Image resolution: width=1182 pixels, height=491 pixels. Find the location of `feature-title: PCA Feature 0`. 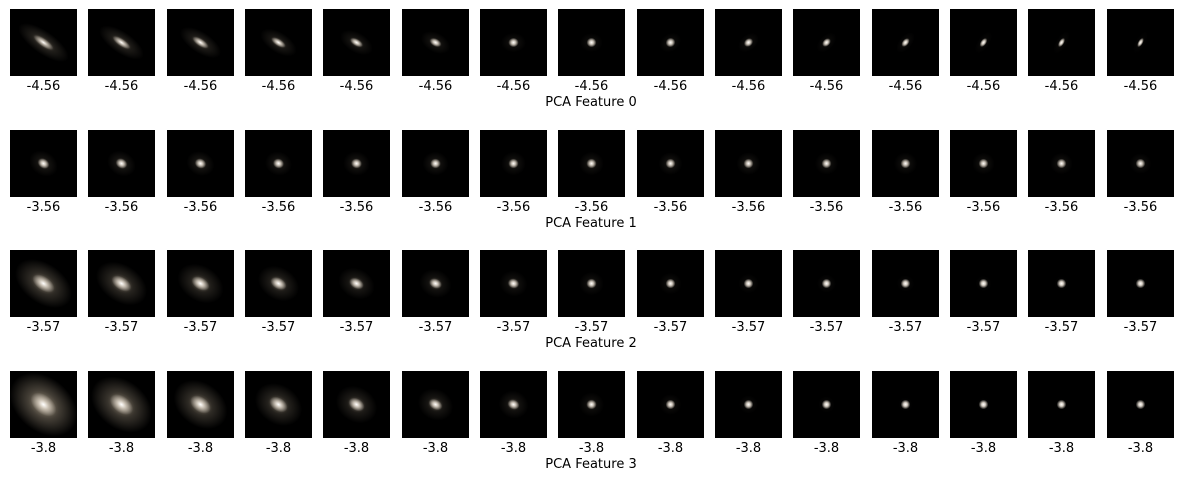

feature-title: PCA Feature 0 is located at coordinates (591, 102).